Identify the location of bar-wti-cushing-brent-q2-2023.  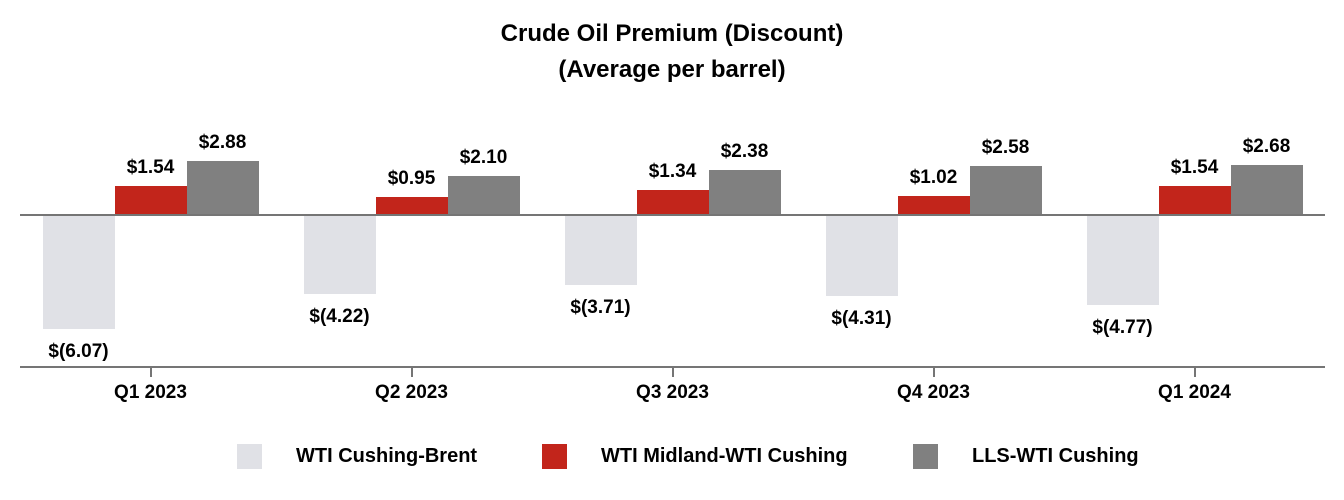
(339, 254).